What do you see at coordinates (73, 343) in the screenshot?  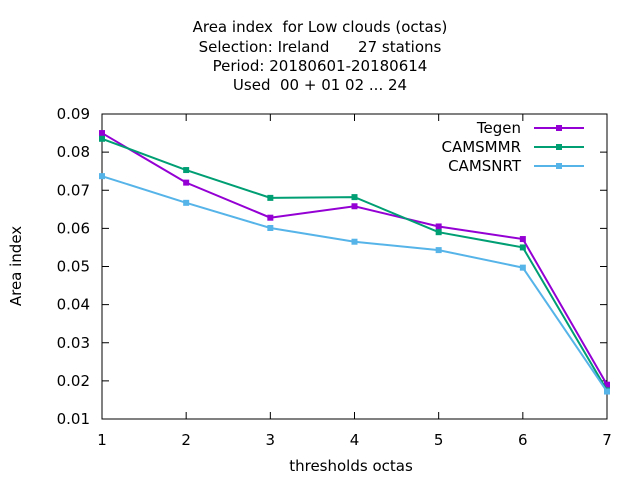 I see `y-tick-label: 0.03` at bounding box center [73, 343].